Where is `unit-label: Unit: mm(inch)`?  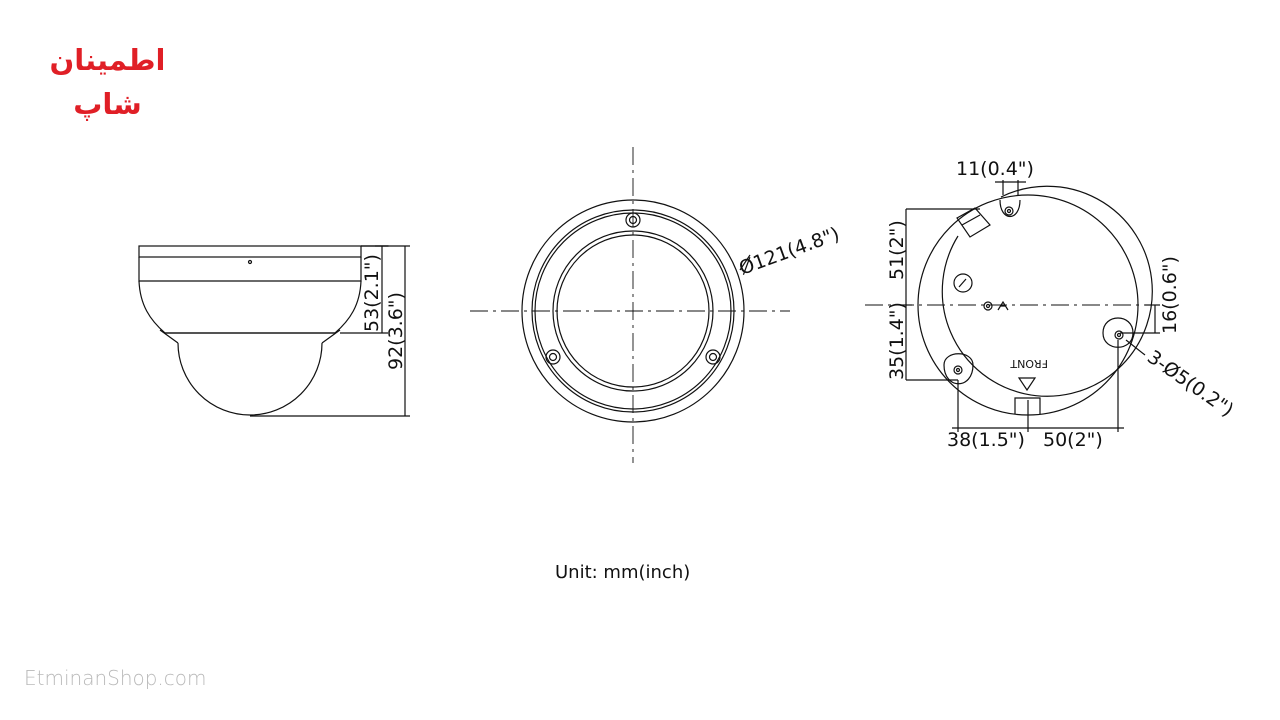
unit-label: Unit: mm(inch) is located at coordinates (623, 572).